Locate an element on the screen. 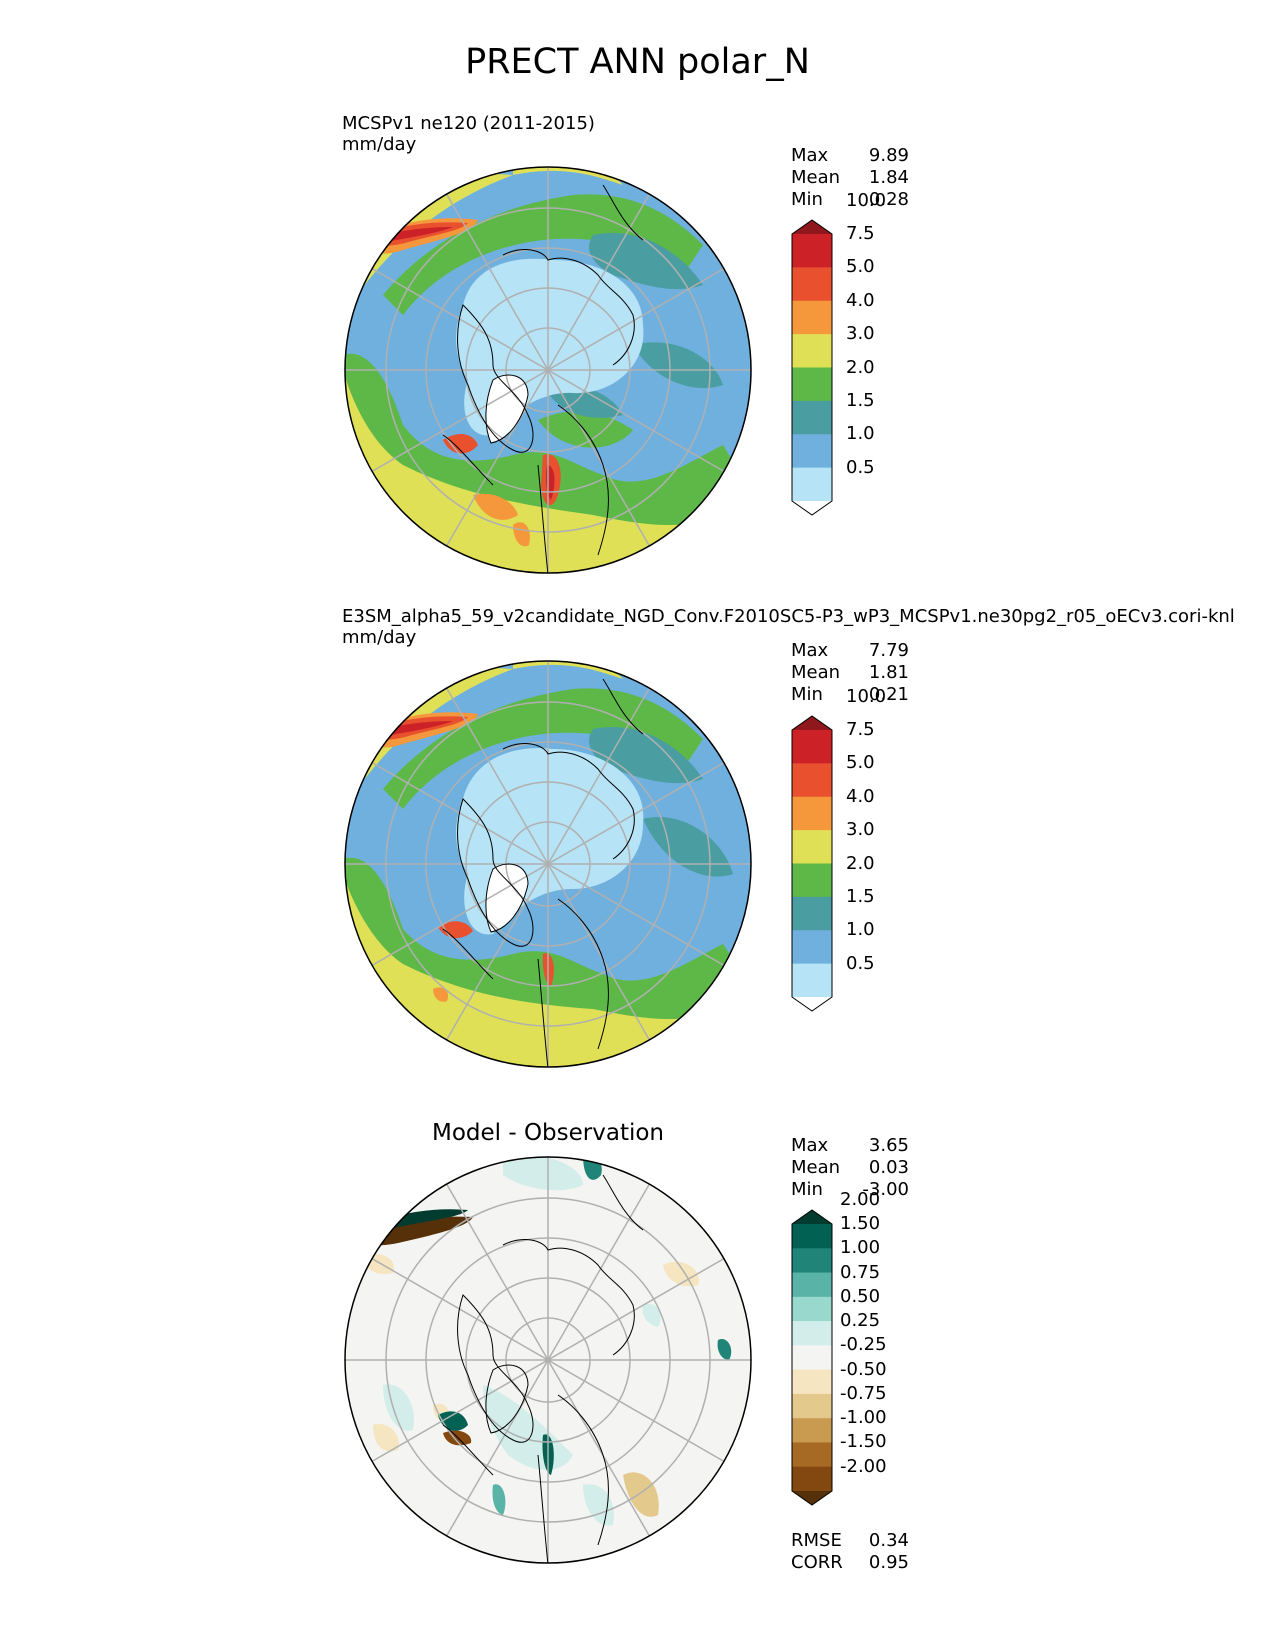  metric-value: 0.95 is located at coordinates (888, 1562).